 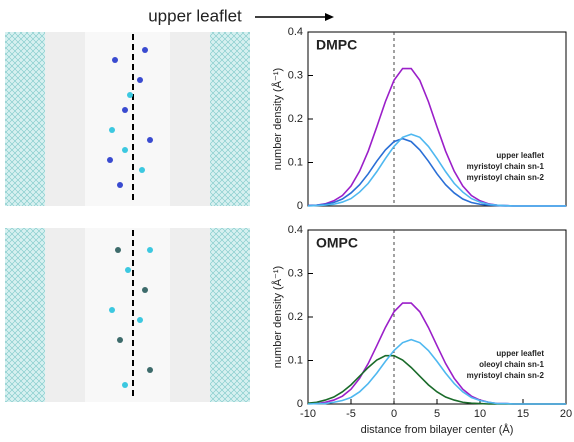 What do you see at coordinates (195, 15) in the screenshot?
I see `header: upper leaflet` at bounding box center [195, 15].